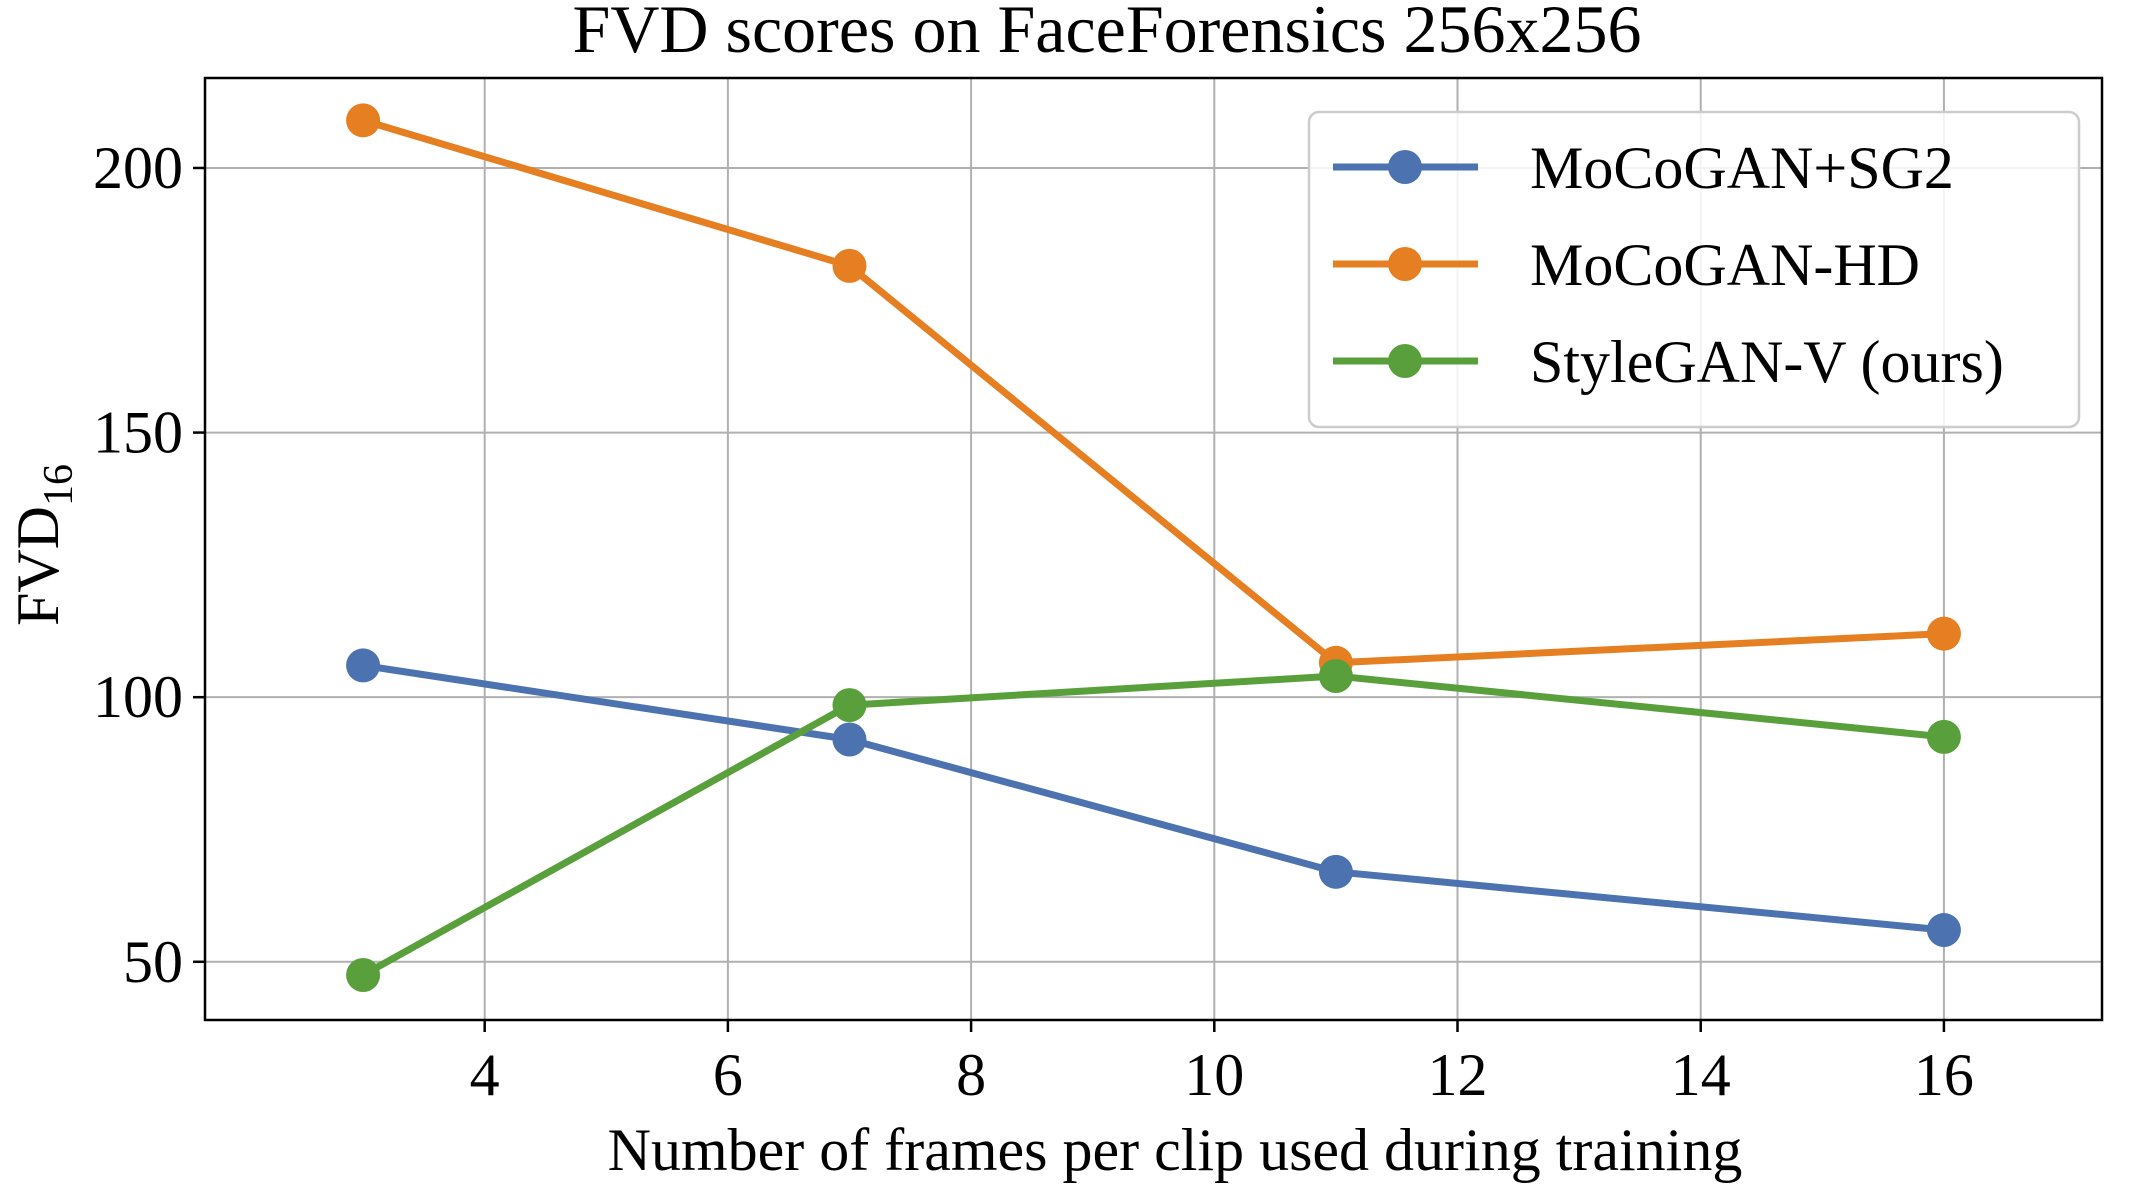 The image size is (2142, 1184). What do you see at coordinates (1767, 362) in the screenshot?
I see `legend-label: StyleGAN-V (ours)` at bounding box center [1767, 362].